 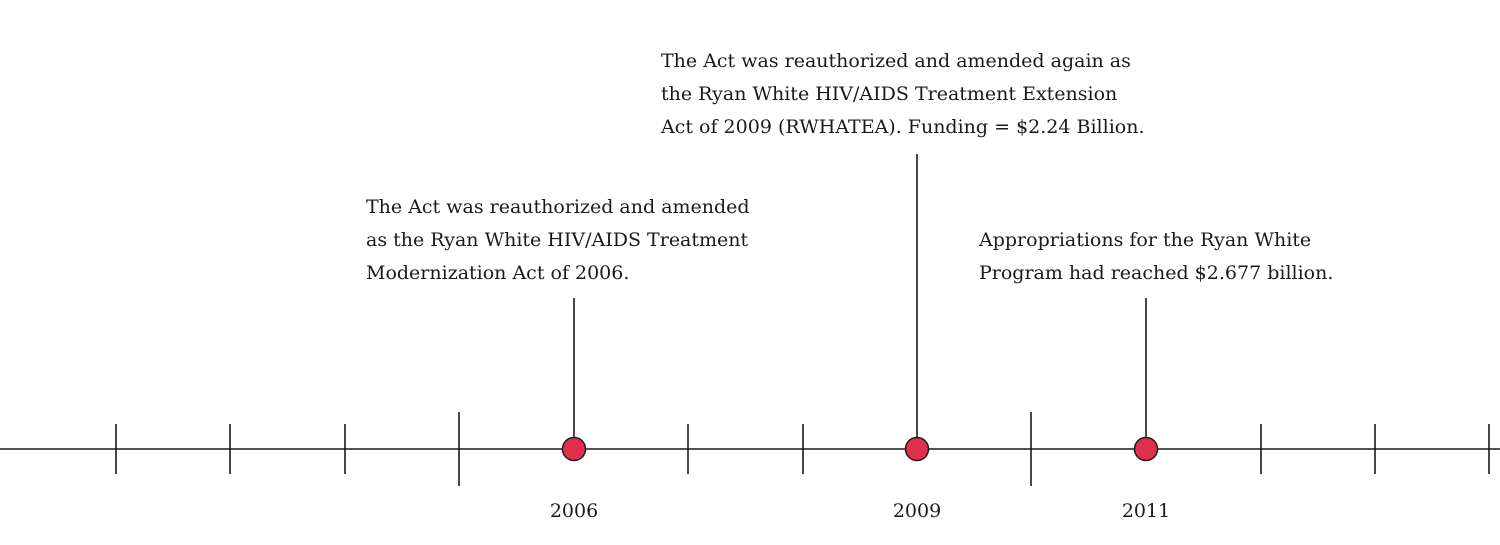 I want to click on event-marker-2011, so click(x=1146, y=449).